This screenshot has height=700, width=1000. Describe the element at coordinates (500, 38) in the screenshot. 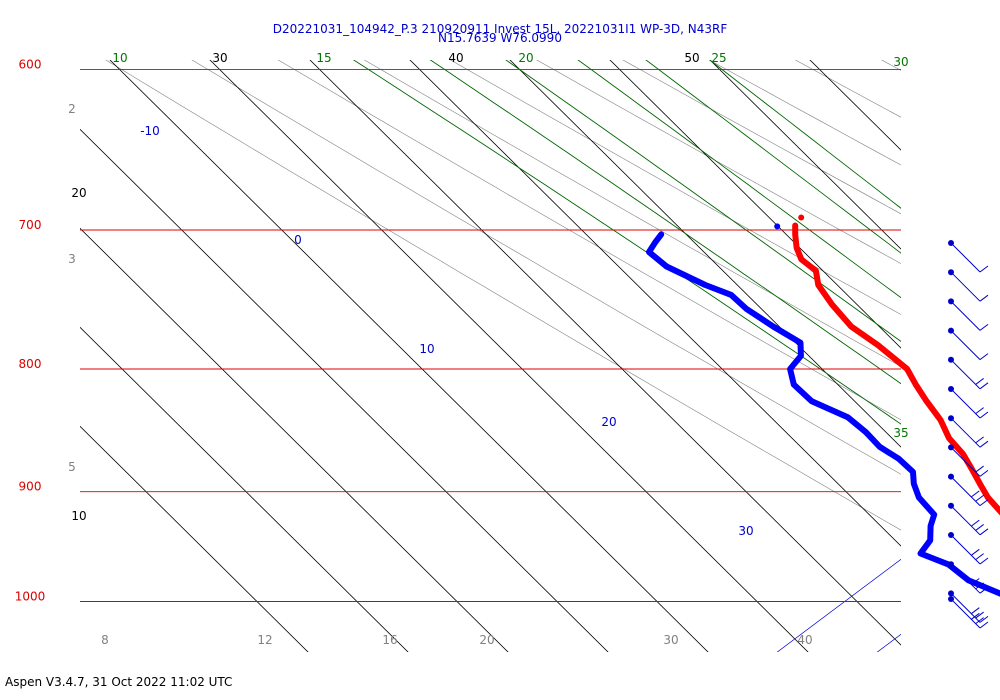

I see `chart-title-line2: N15.7639 W76.0990` at that location.